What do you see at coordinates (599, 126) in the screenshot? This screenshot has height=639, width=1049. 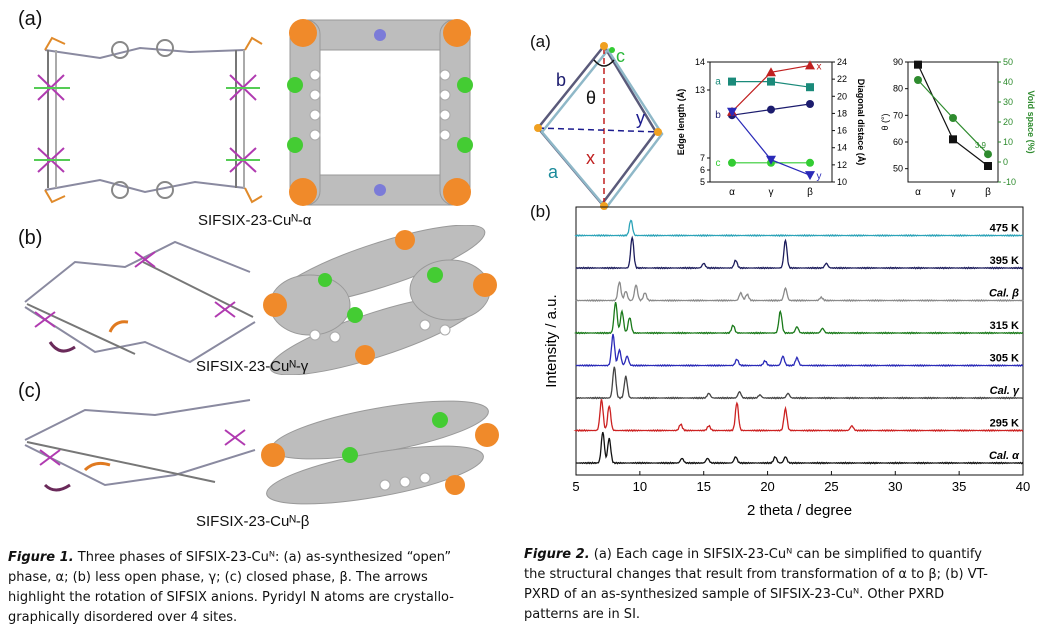 I see `cage-geometry-diagram: b c θ y x a` at bounding box center [599, 126].